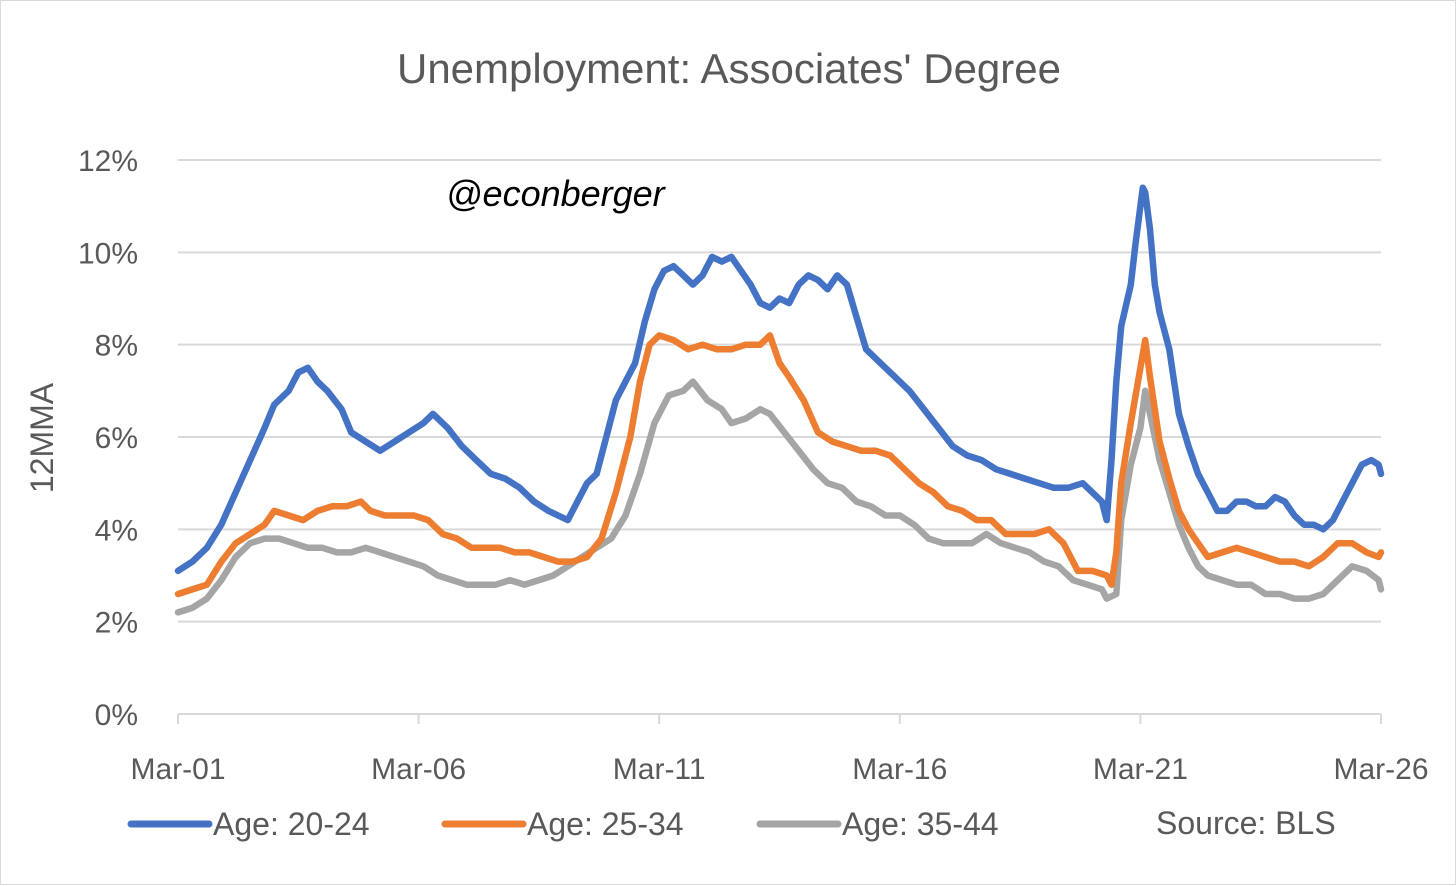 This screenshot has height=886, width=1456. I want to click on x-tick-label: Mar-21, so click(1140, 769).